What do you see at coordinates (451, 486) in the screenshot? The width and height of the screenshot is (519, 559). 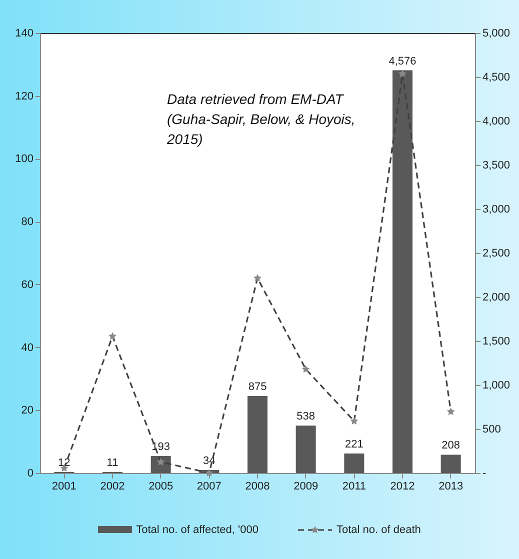 I see `x-tick-label: 2013` at bounding box center [451, 486].